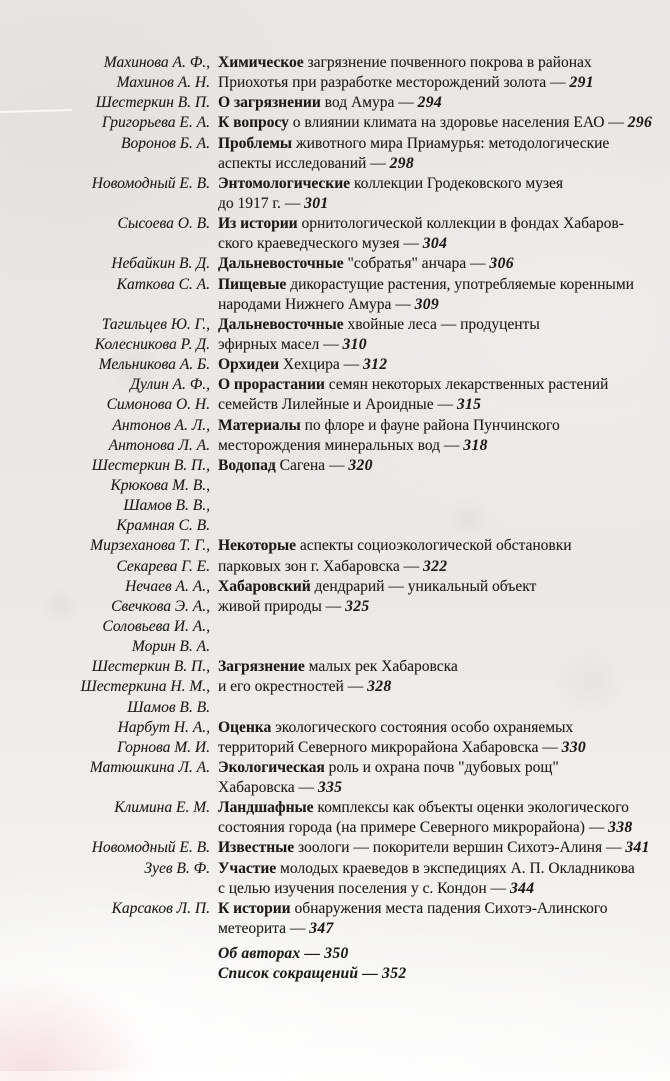 This screenshot has height=1081, width=670. I want to click on page-number: 296, so click(640, 123).